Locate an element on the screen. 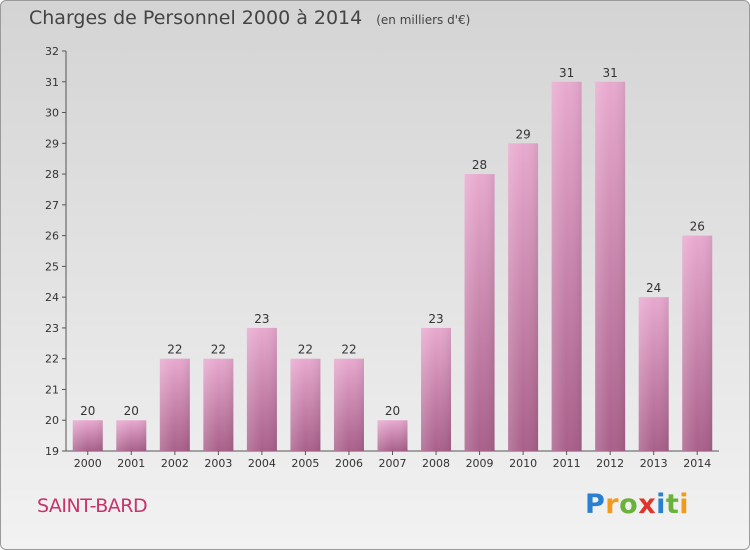  y-tick-label: 31 is located at coordinates (52, 82).